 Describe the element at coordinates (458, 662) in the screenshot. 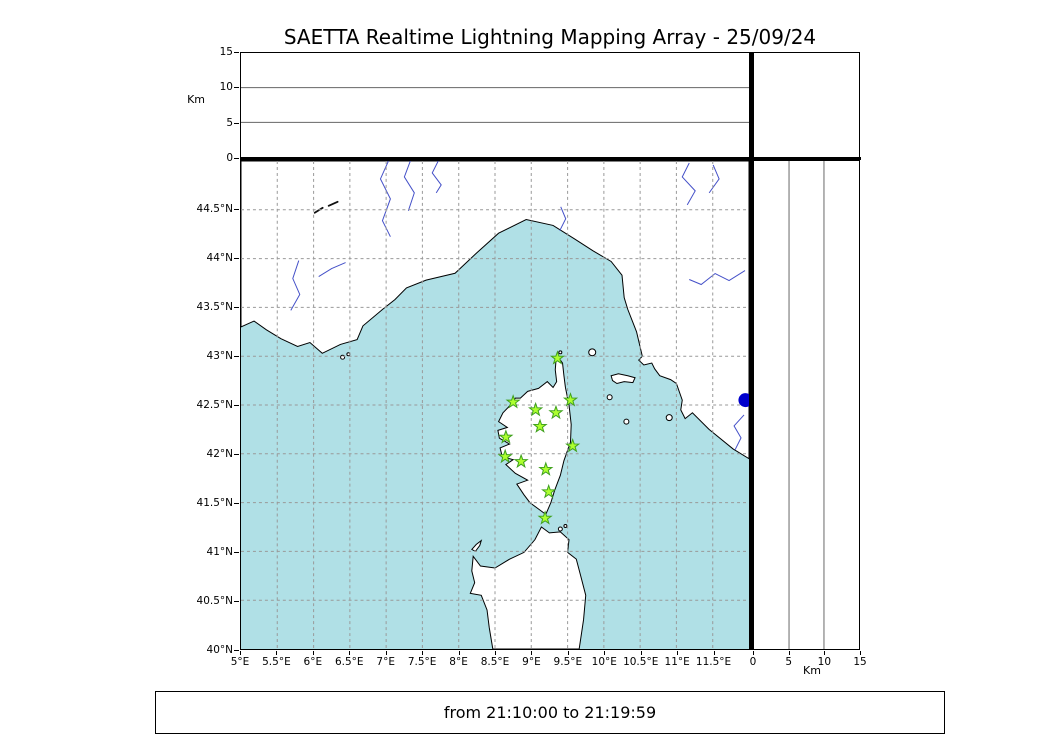

I see `lon-tick-label: 8°E` at that location.